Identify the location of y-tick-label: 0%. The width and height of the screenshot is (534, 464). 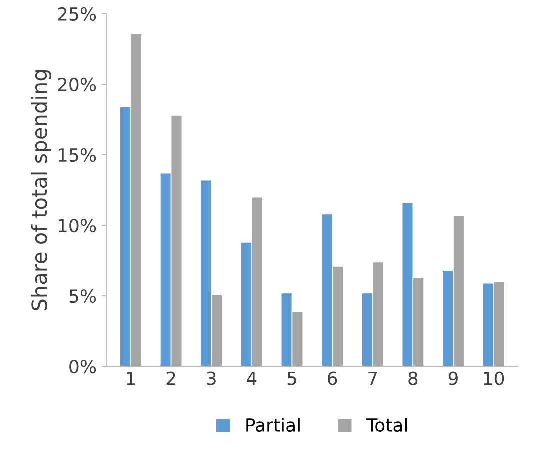
(83, 367).